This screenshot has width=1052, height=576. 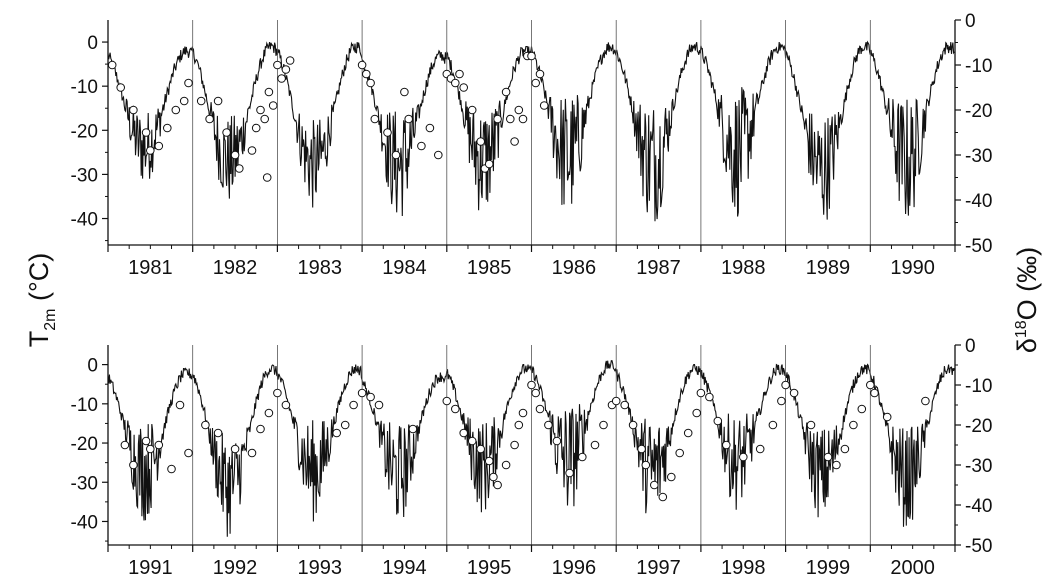 What do you see at coordinates (150, 566) in the screenshot?
I see `year-label: 1991` at bounding box center [150, 566].